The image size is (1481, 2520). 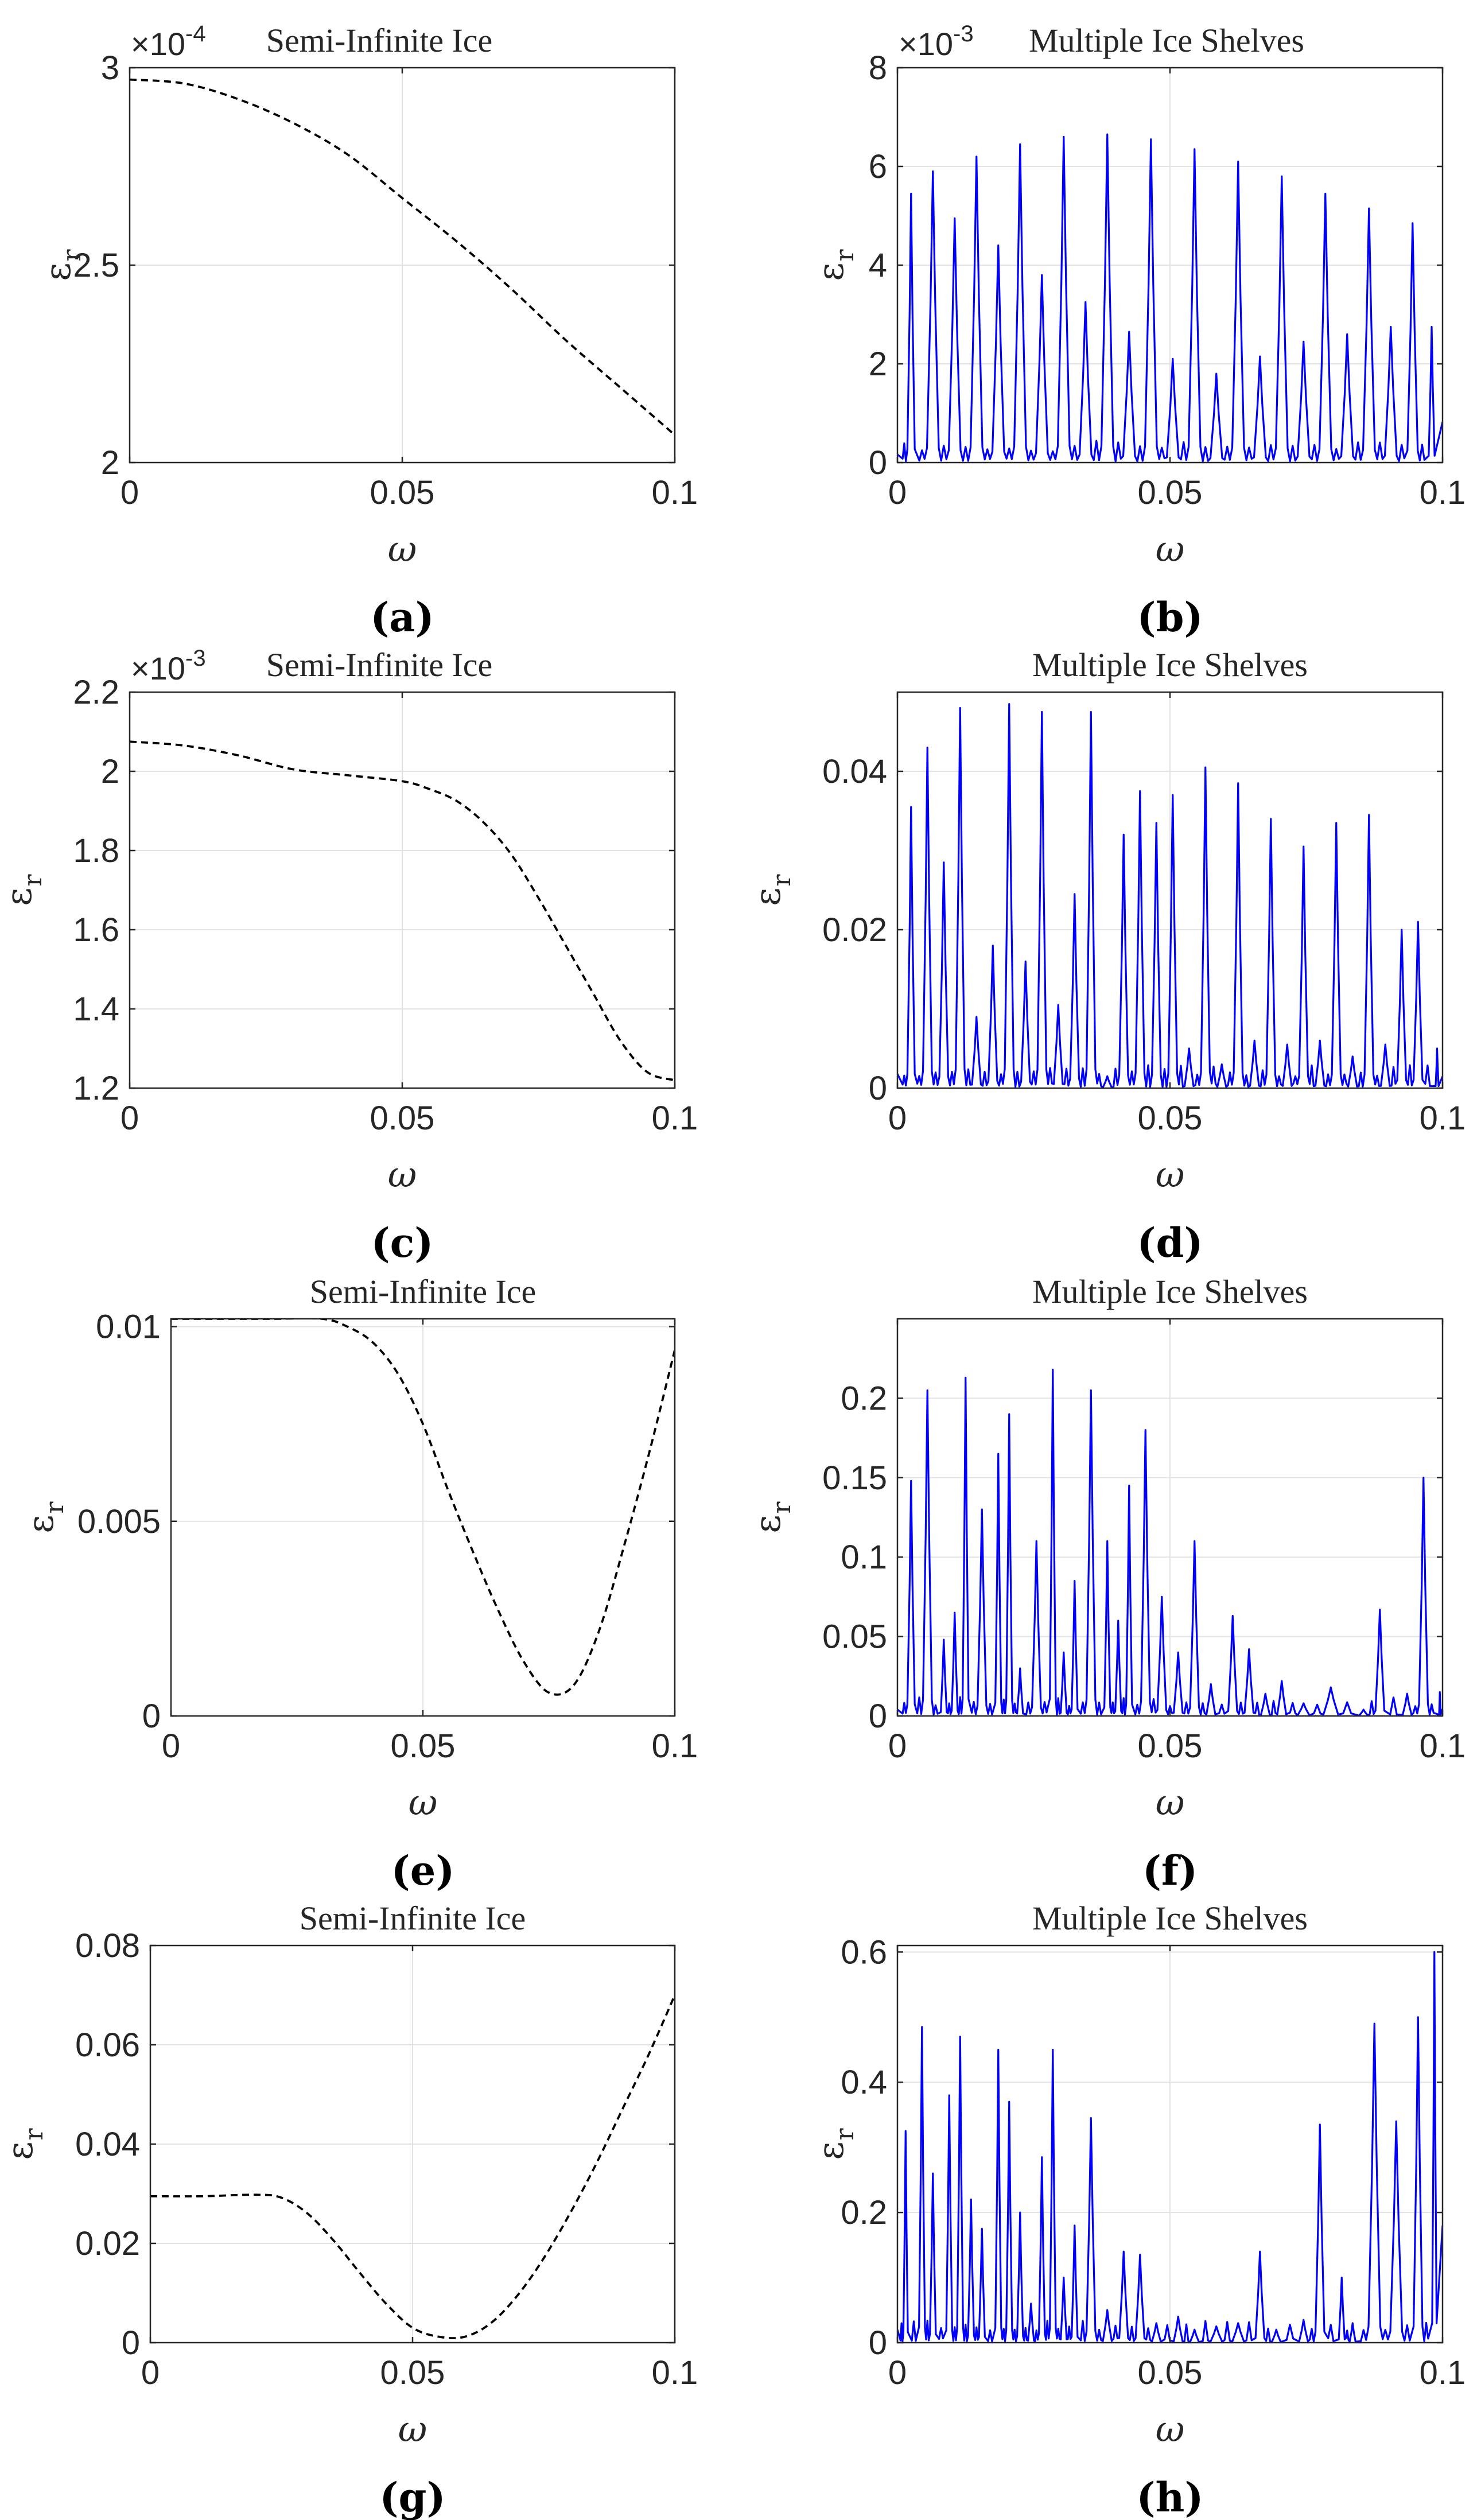 What do you see at coordinates (169, 41) in the screenshot?
I see `axis-exponent: ×10⁻⁴` at bounding box center [169, 41].